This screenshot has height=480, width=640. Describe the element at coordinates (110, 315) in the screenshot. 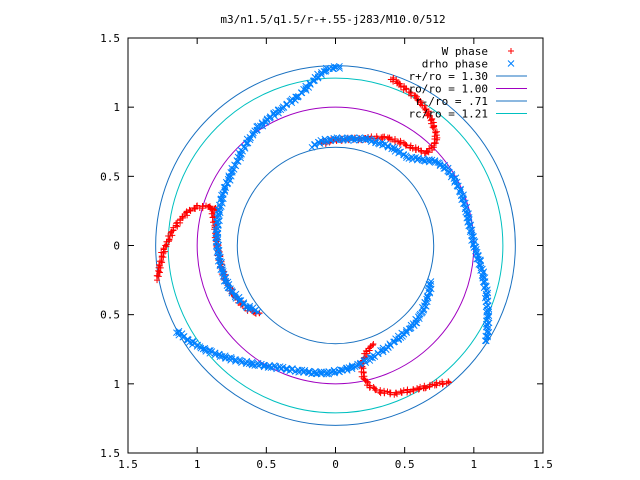

I see `y-tick-label: 0.5` at that location.